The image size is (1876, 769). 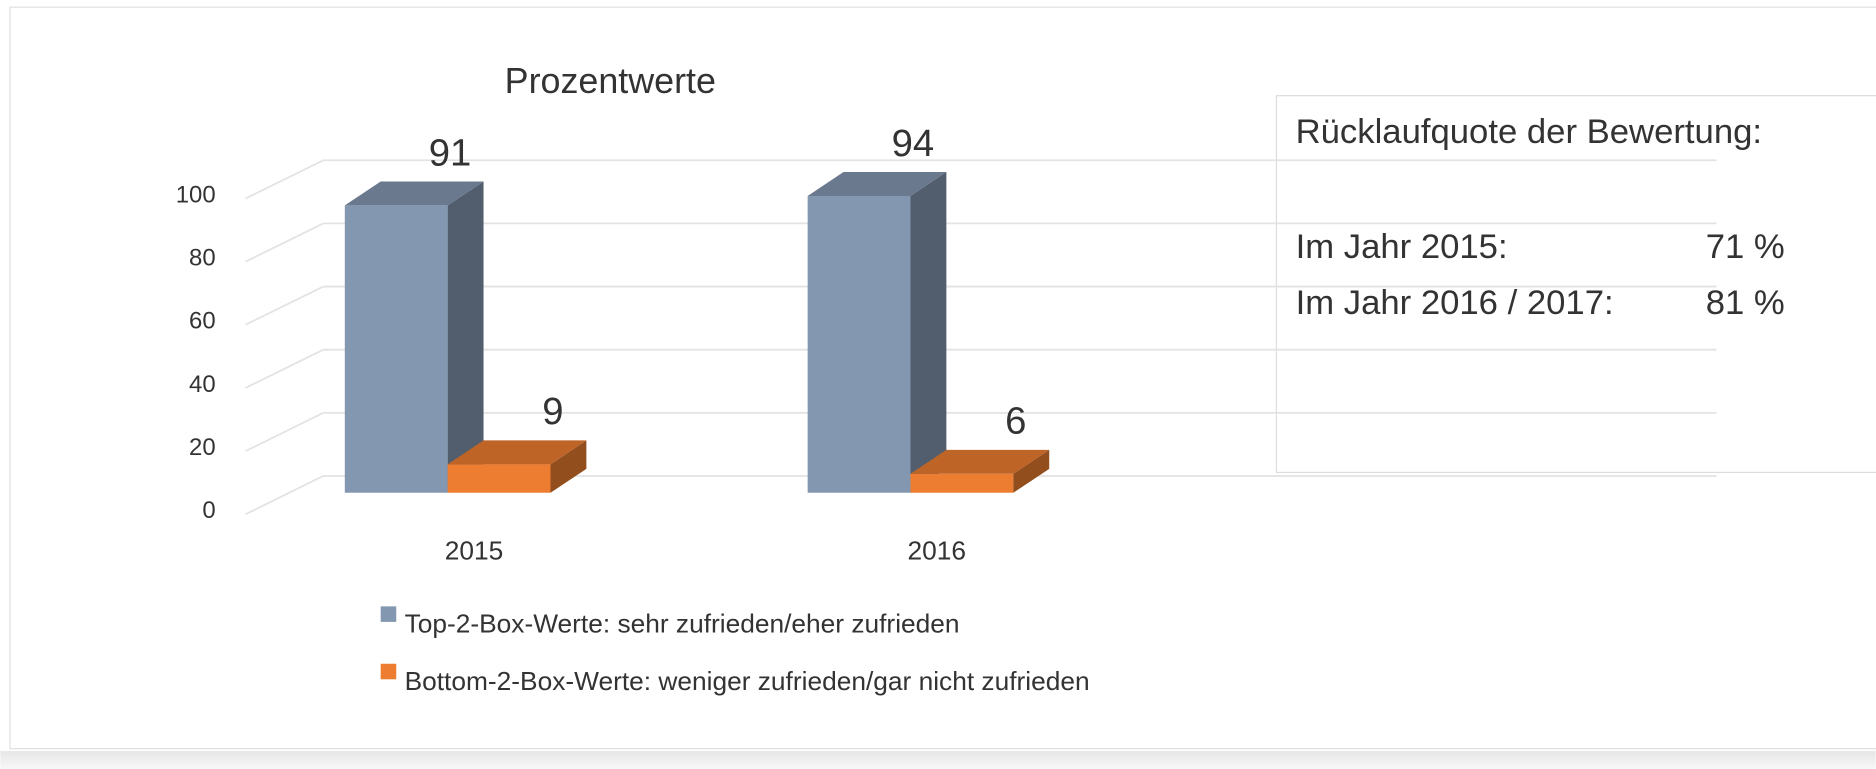 I want to click on y-tick-label: 0, so click(x=208, y=510).